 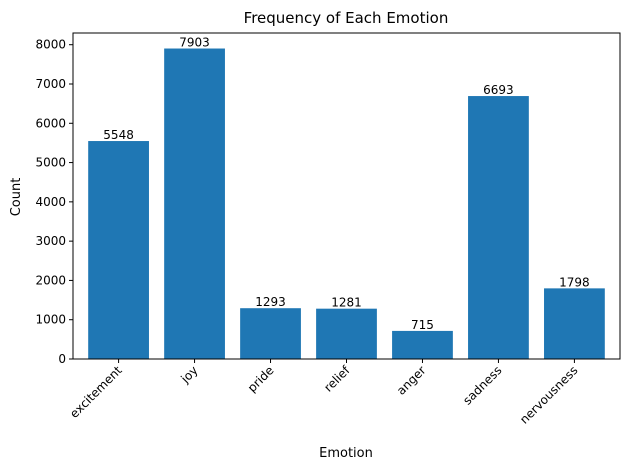 What do you see at coordinates (188, 374) in the screenshot?
I see `x-tick-label-joy: joy` at bounding box center [188, 374].